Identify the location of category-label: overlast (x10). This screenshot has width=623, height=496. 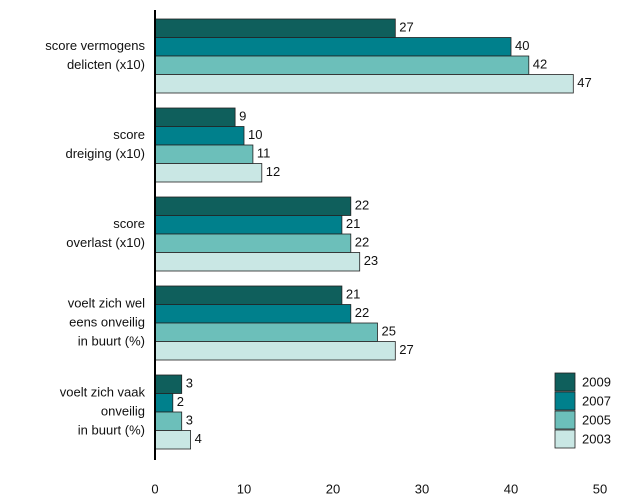
(105, 242).